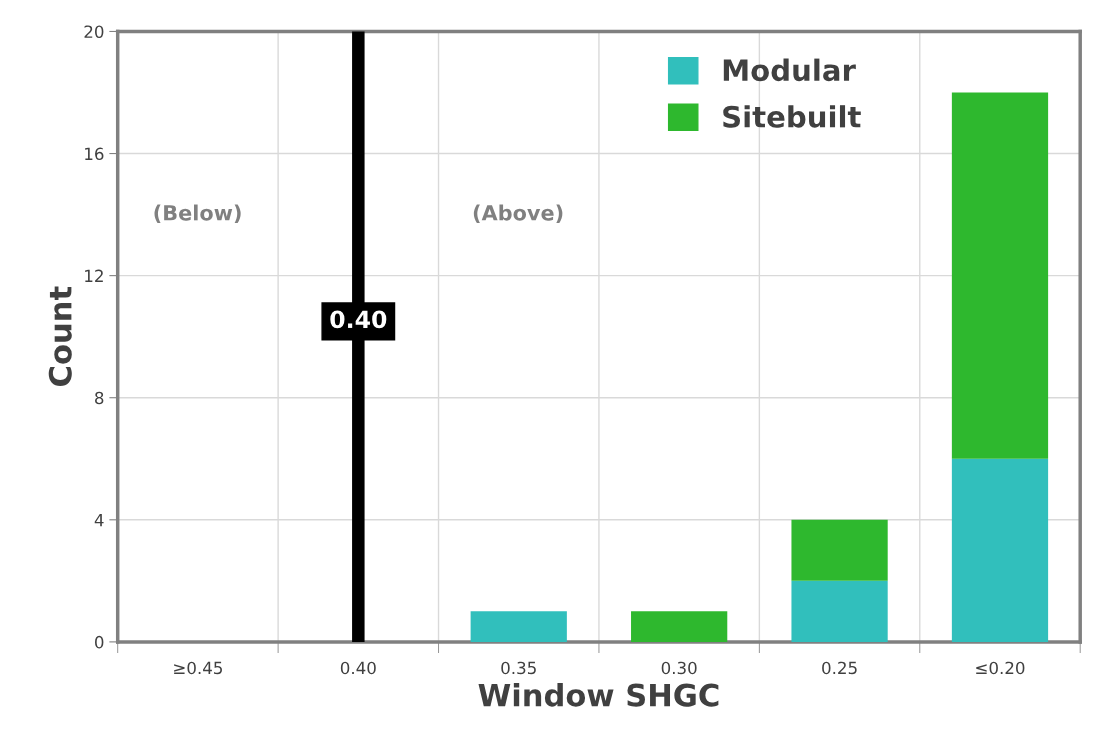 The width and height of the screenshot is (1100, 749). Describe the element at coordinates (358, 319) in the screenshot. I see `ref-line-label: 0.40` at that location.